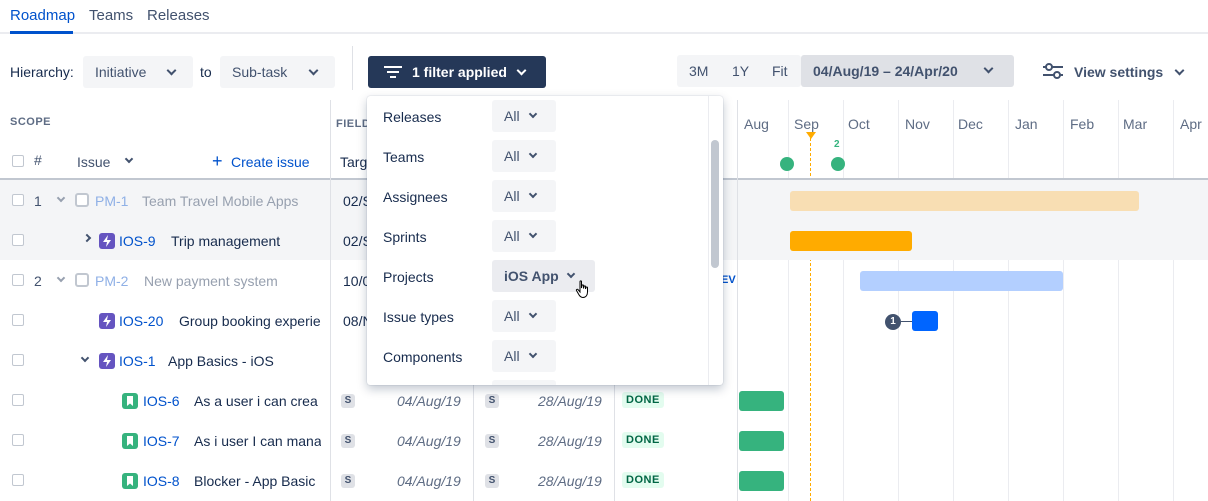 The height and width of the screenshot is (501, 1208). What do you see at coordinates (524, 316) in the screenshot?
I see `filter-select-issue-types: All` at bounding box center [524, 316].